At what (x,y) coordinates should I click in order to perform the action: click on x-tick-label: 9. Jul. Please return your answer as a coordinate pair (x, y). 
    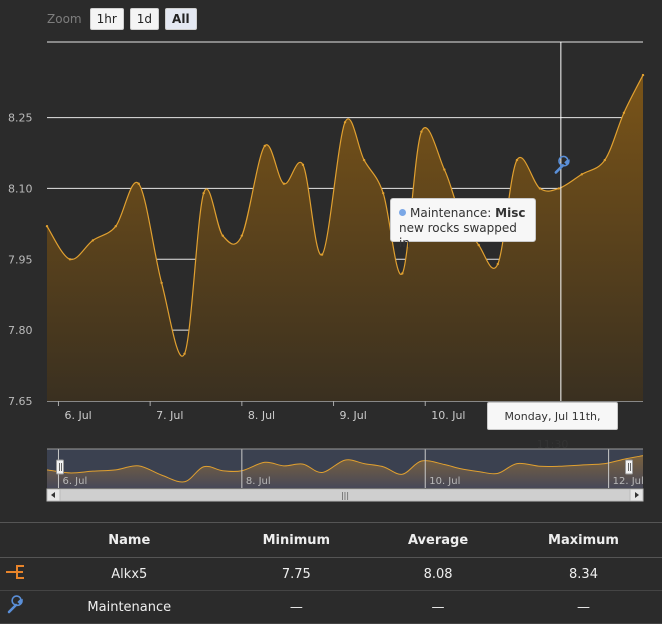
    Looking at the image, I should click on (353, 415).